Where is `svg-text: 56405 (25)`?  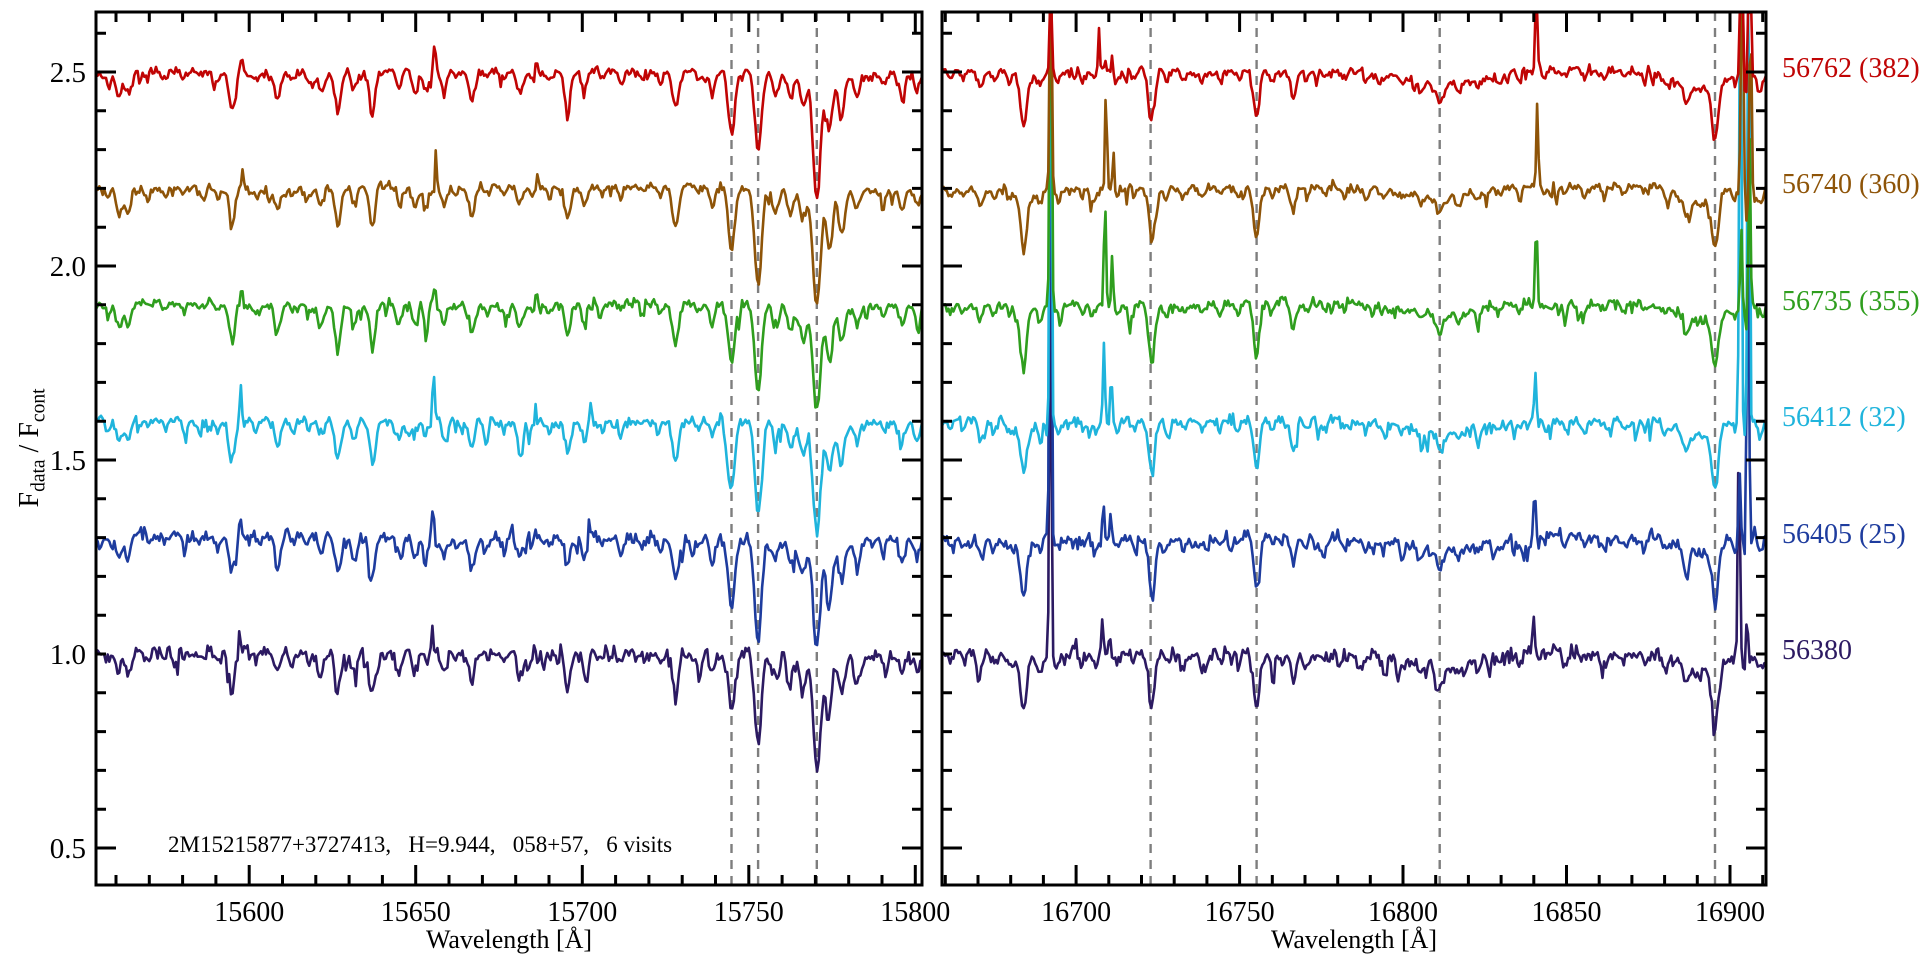 svg-text: 56405 (25) is located at coordinates (1844, 534).